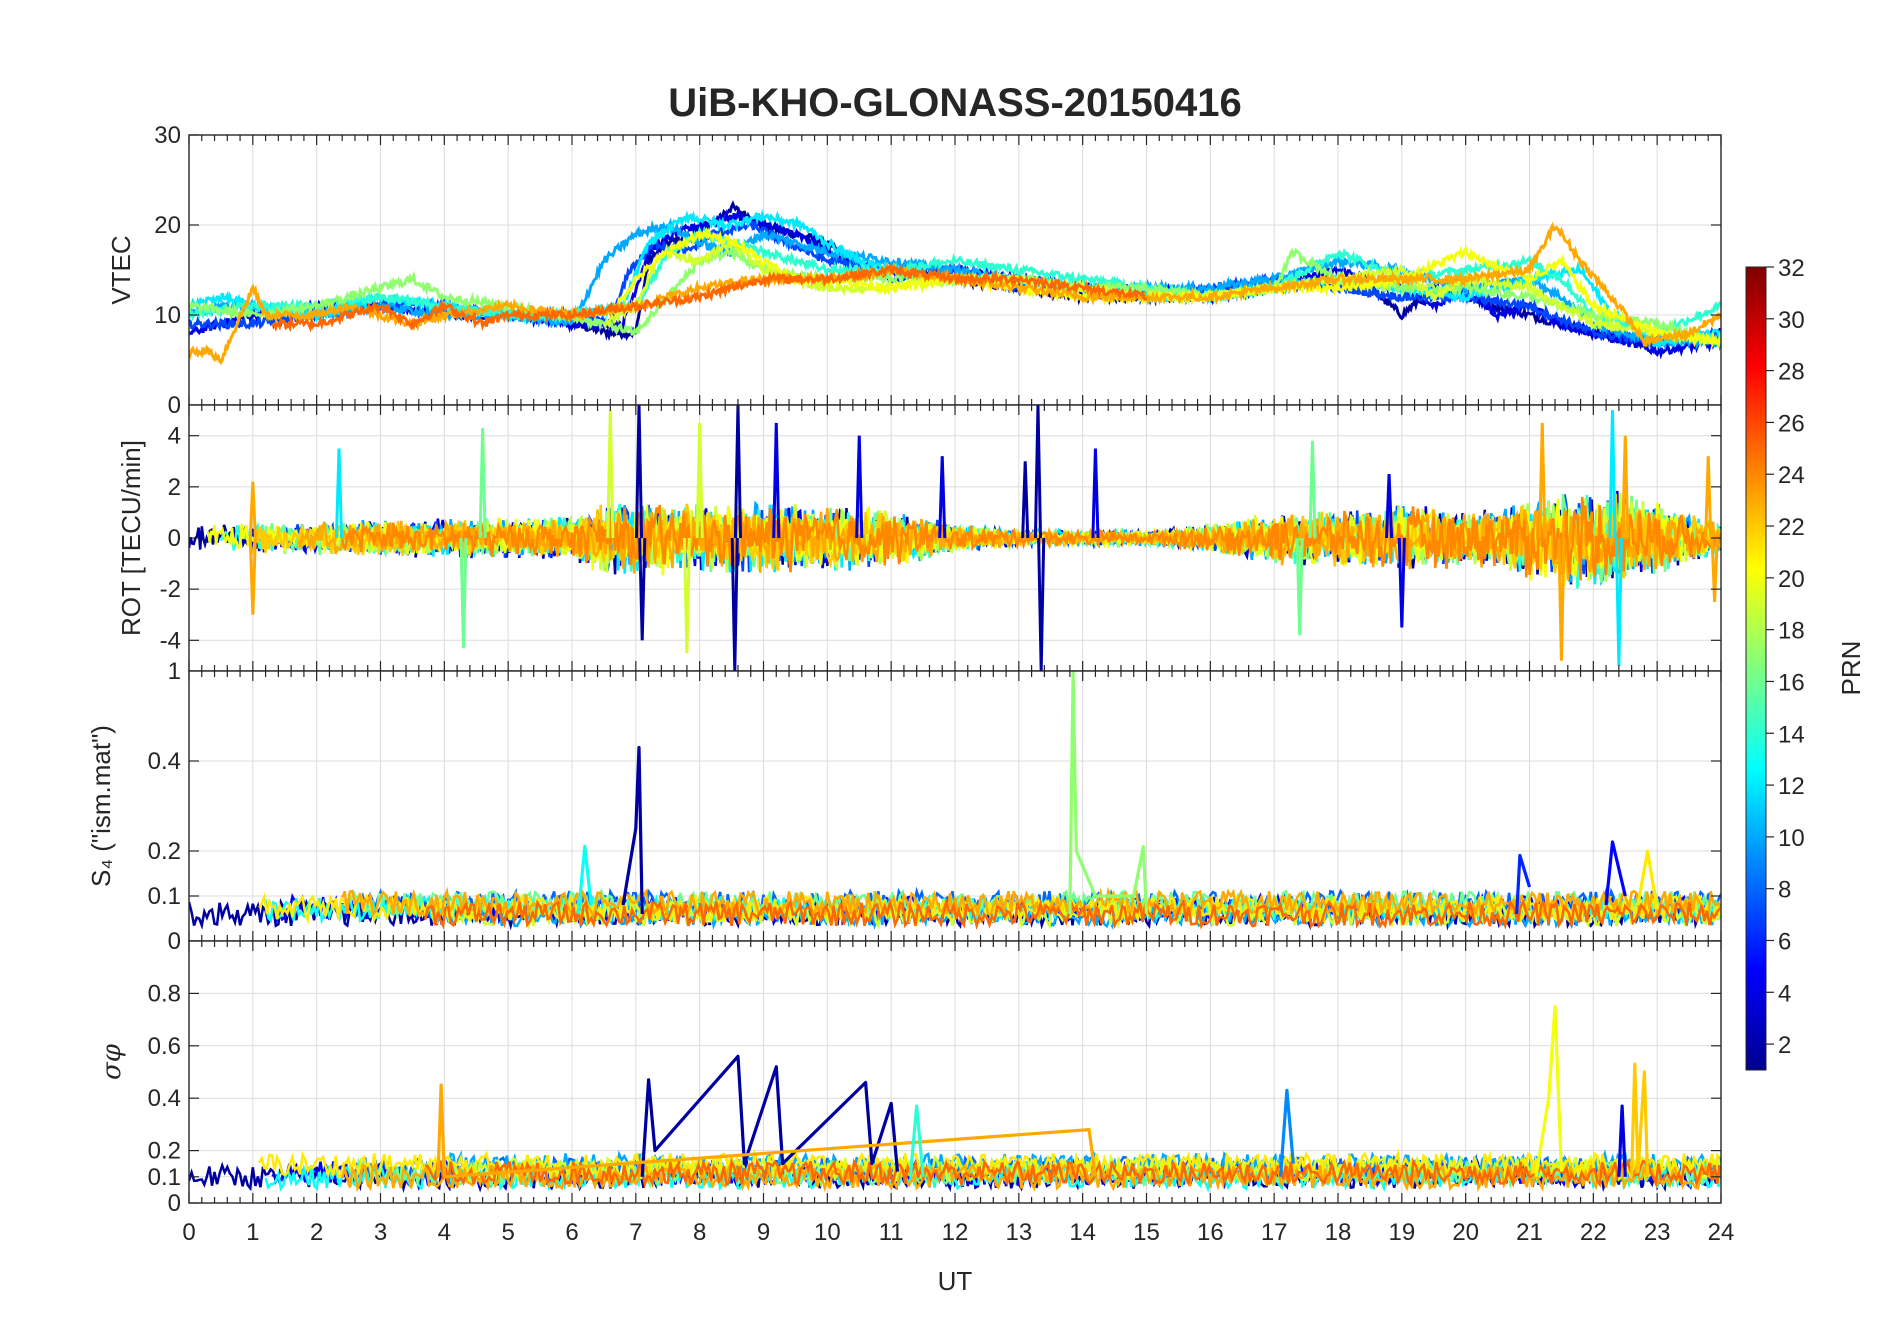 This screenshot has height=1330, width=1902. Describe the element at coordinates (1274, 1232) in the screenshot. I see `x-tick-label: 17` at that location.